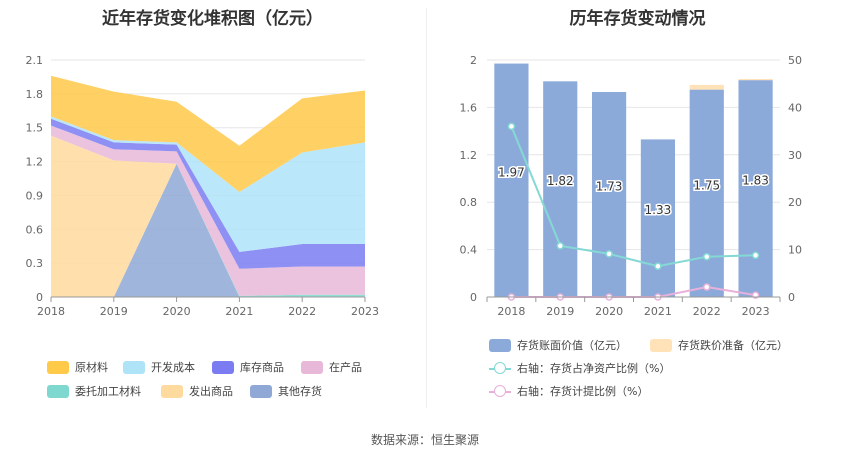  Describe the element at coordinates (108, 391) in the screenshot. I see `legend-label: 委托加工材料` at that location.